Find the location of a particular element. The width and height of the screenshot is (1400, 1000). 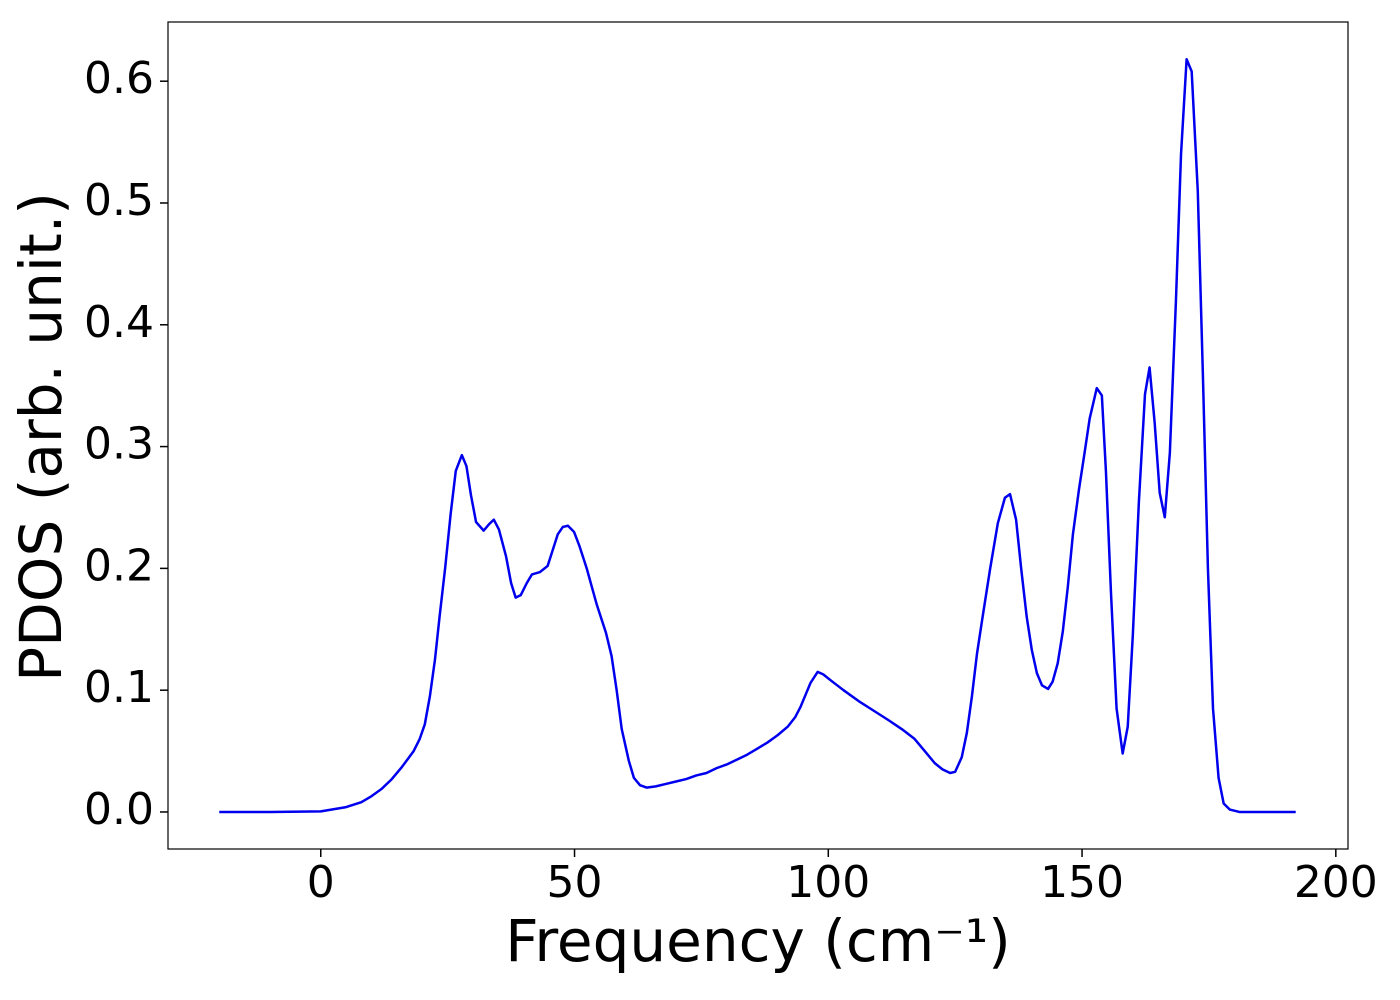

y-tick-label: 0.1 is located at coordinates (119, 687).